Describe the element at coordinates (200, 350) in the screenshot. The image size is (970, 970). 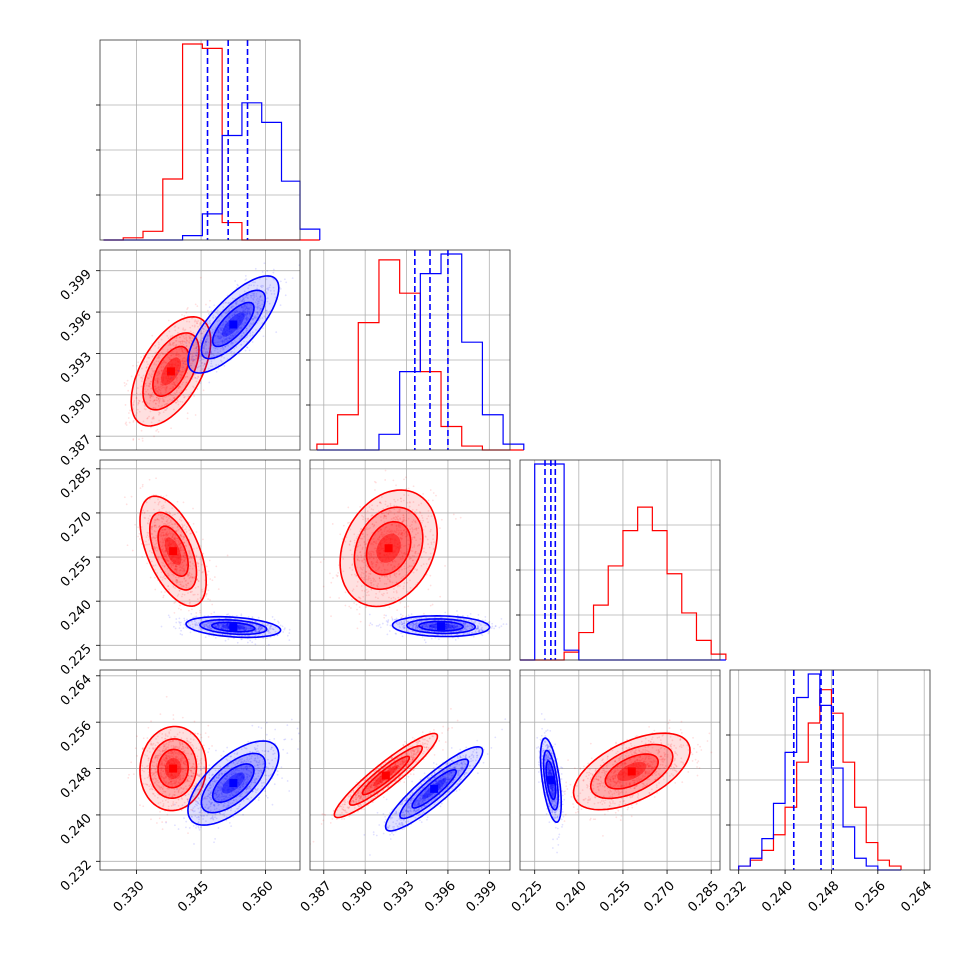
I see `panel-frame` at that location.